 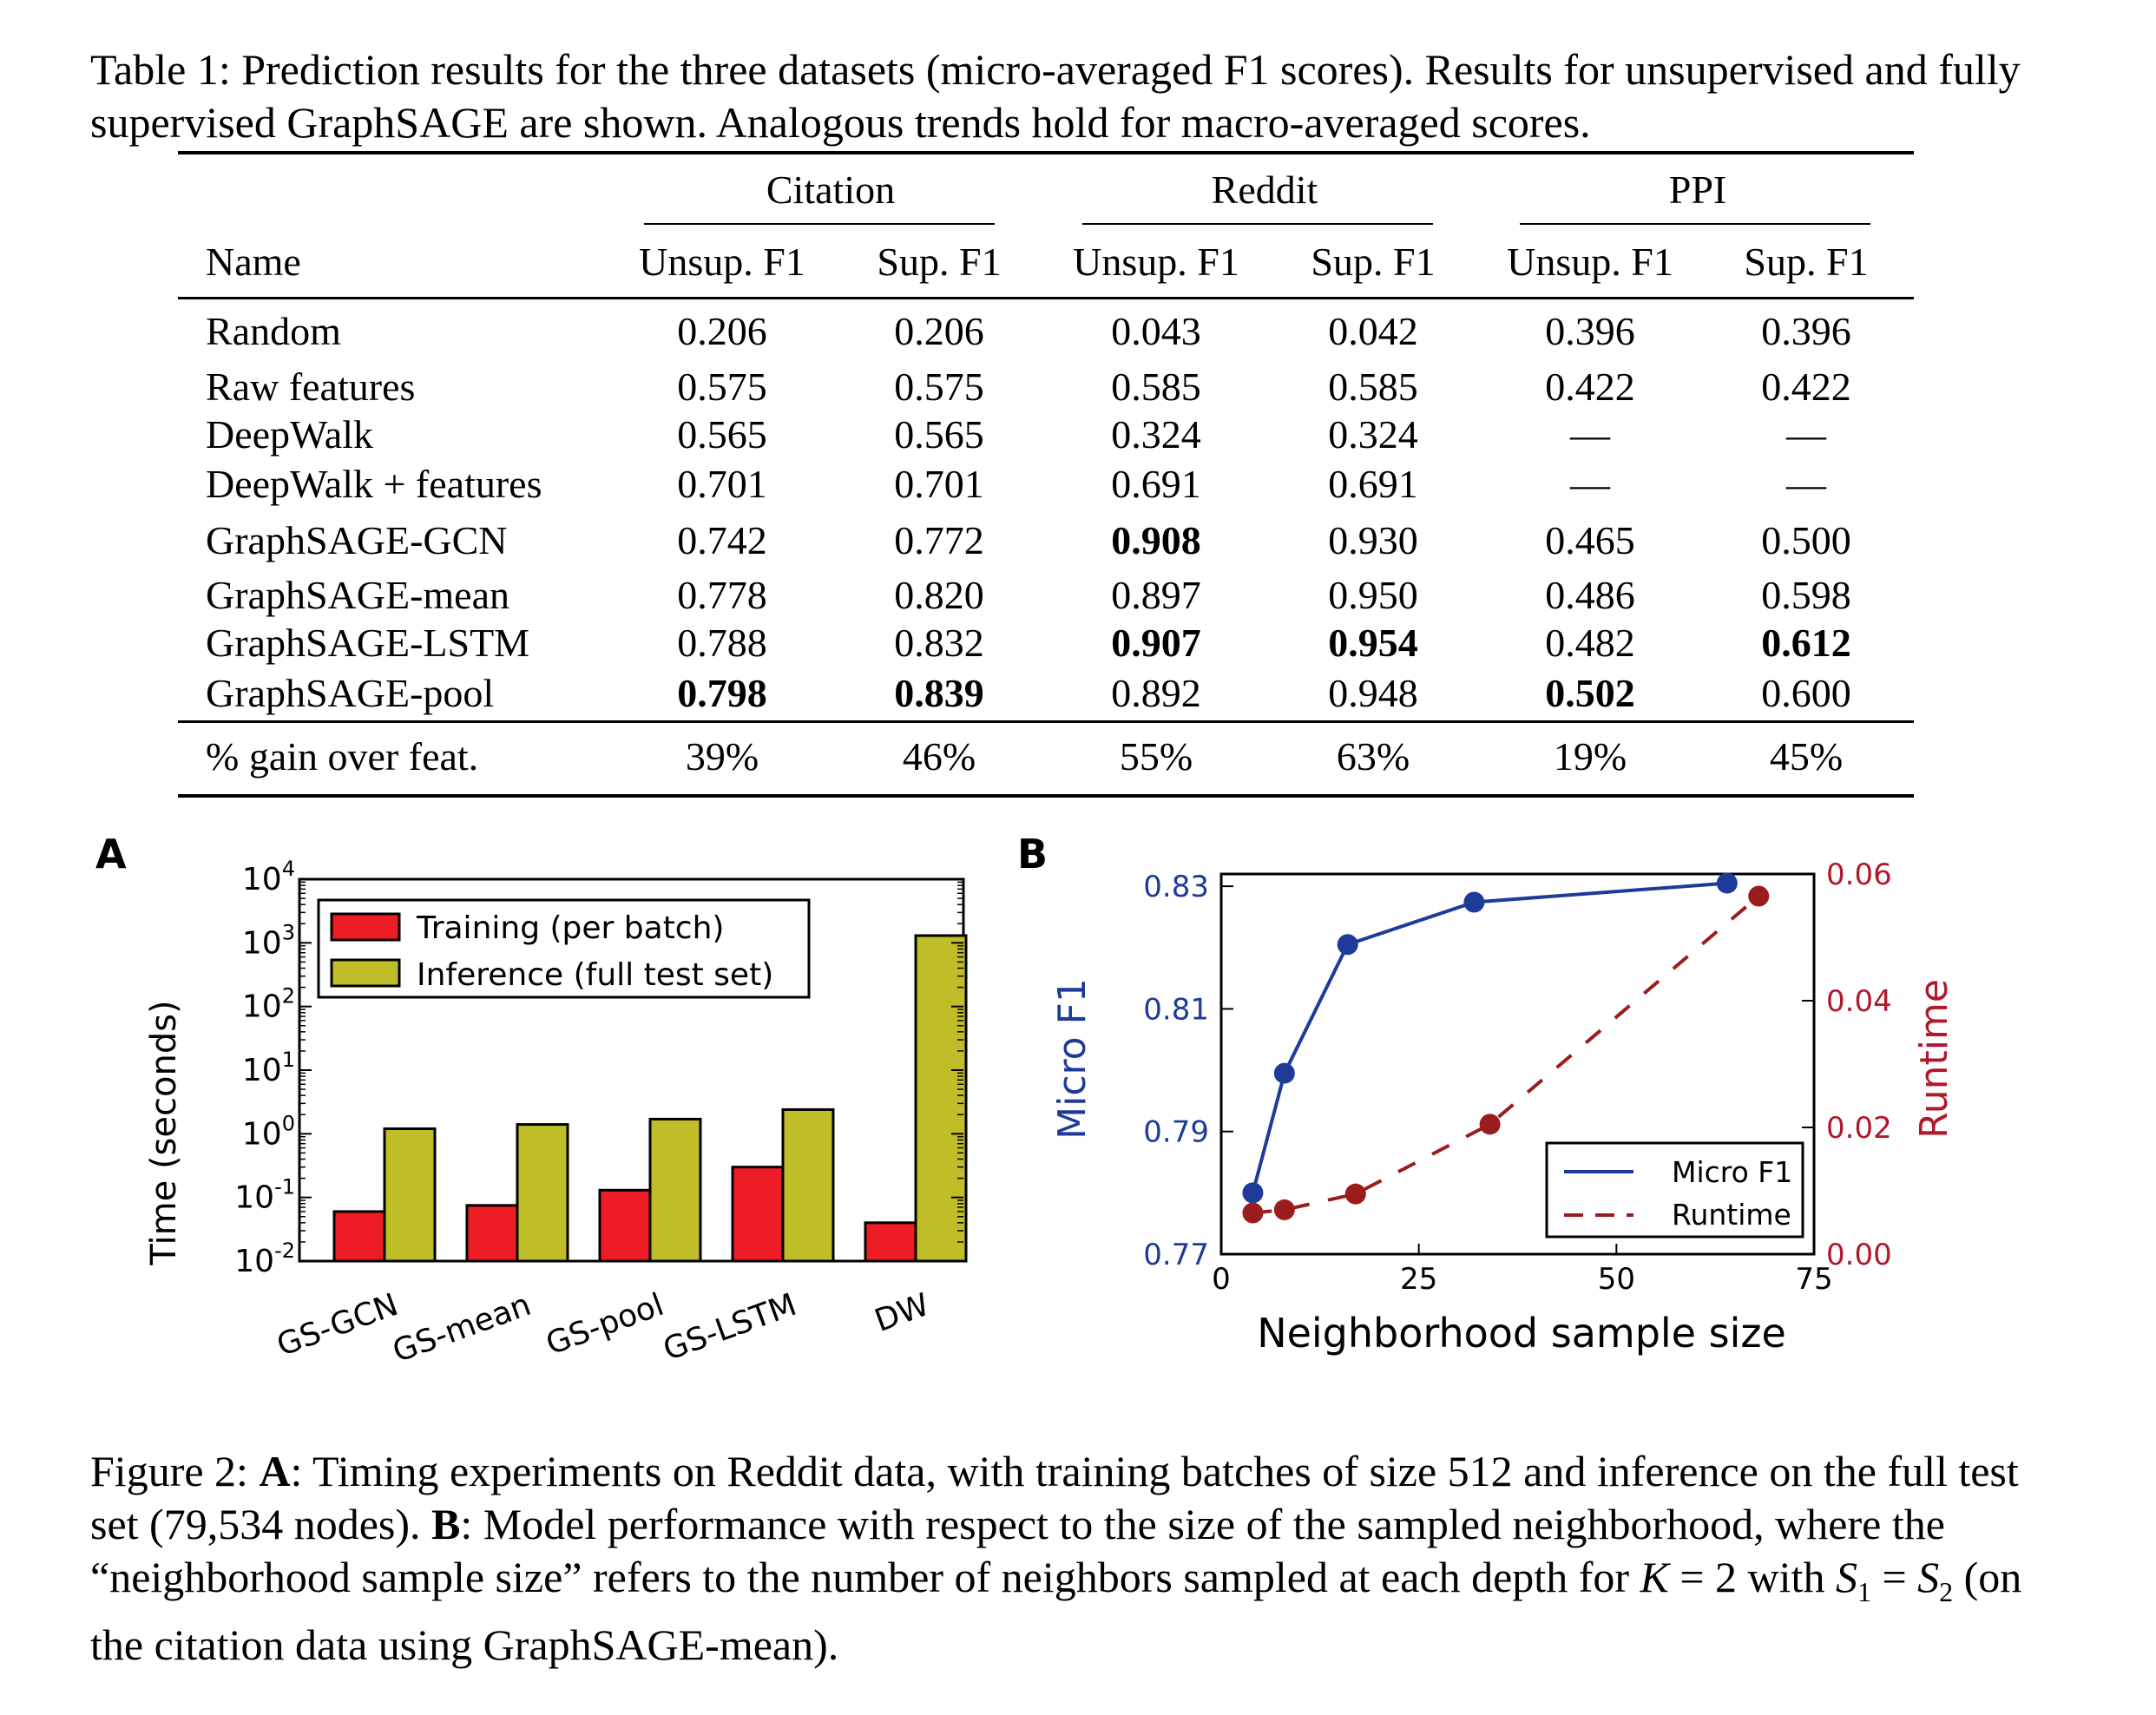 I want to click on table-cell: 46%, so click(x=939, y=756).